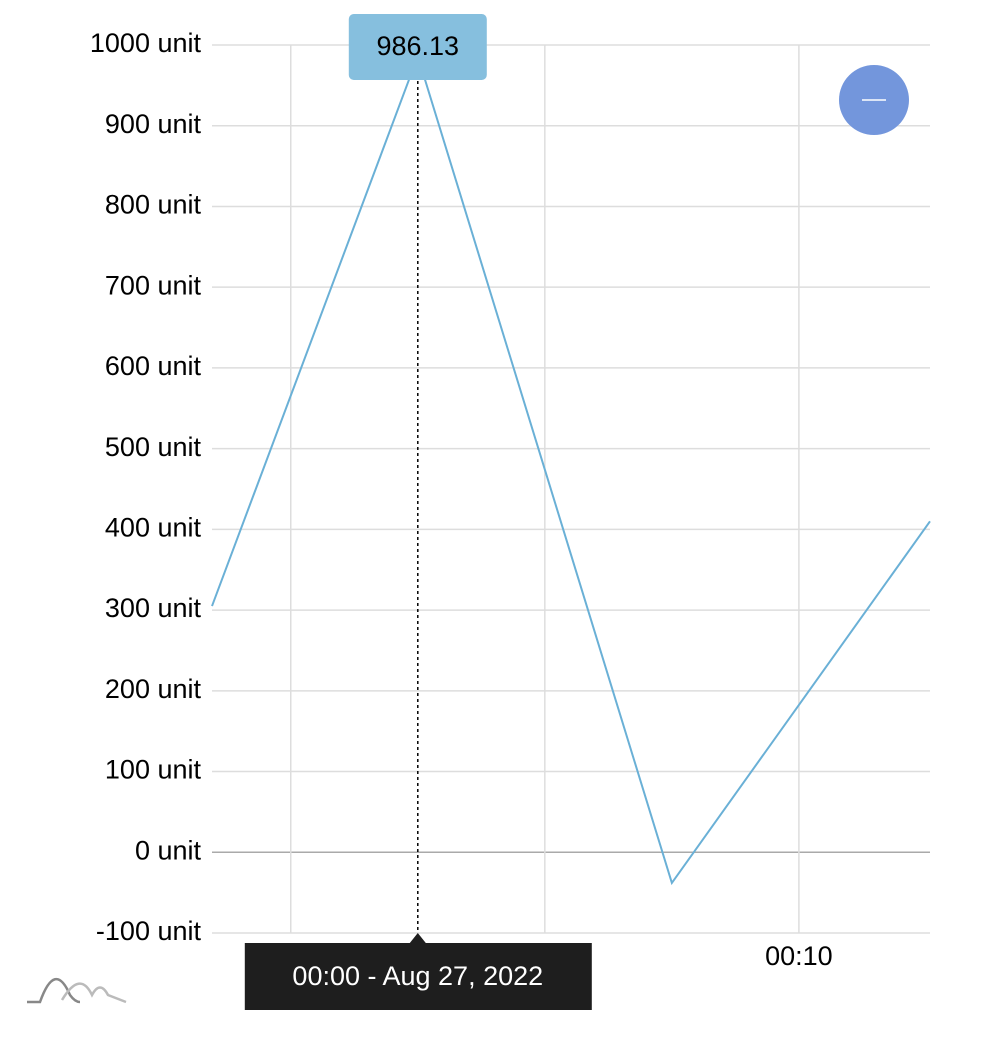 The image size is (1006, 1038). I want to click on date-tooltip-box, so click(418, 976).